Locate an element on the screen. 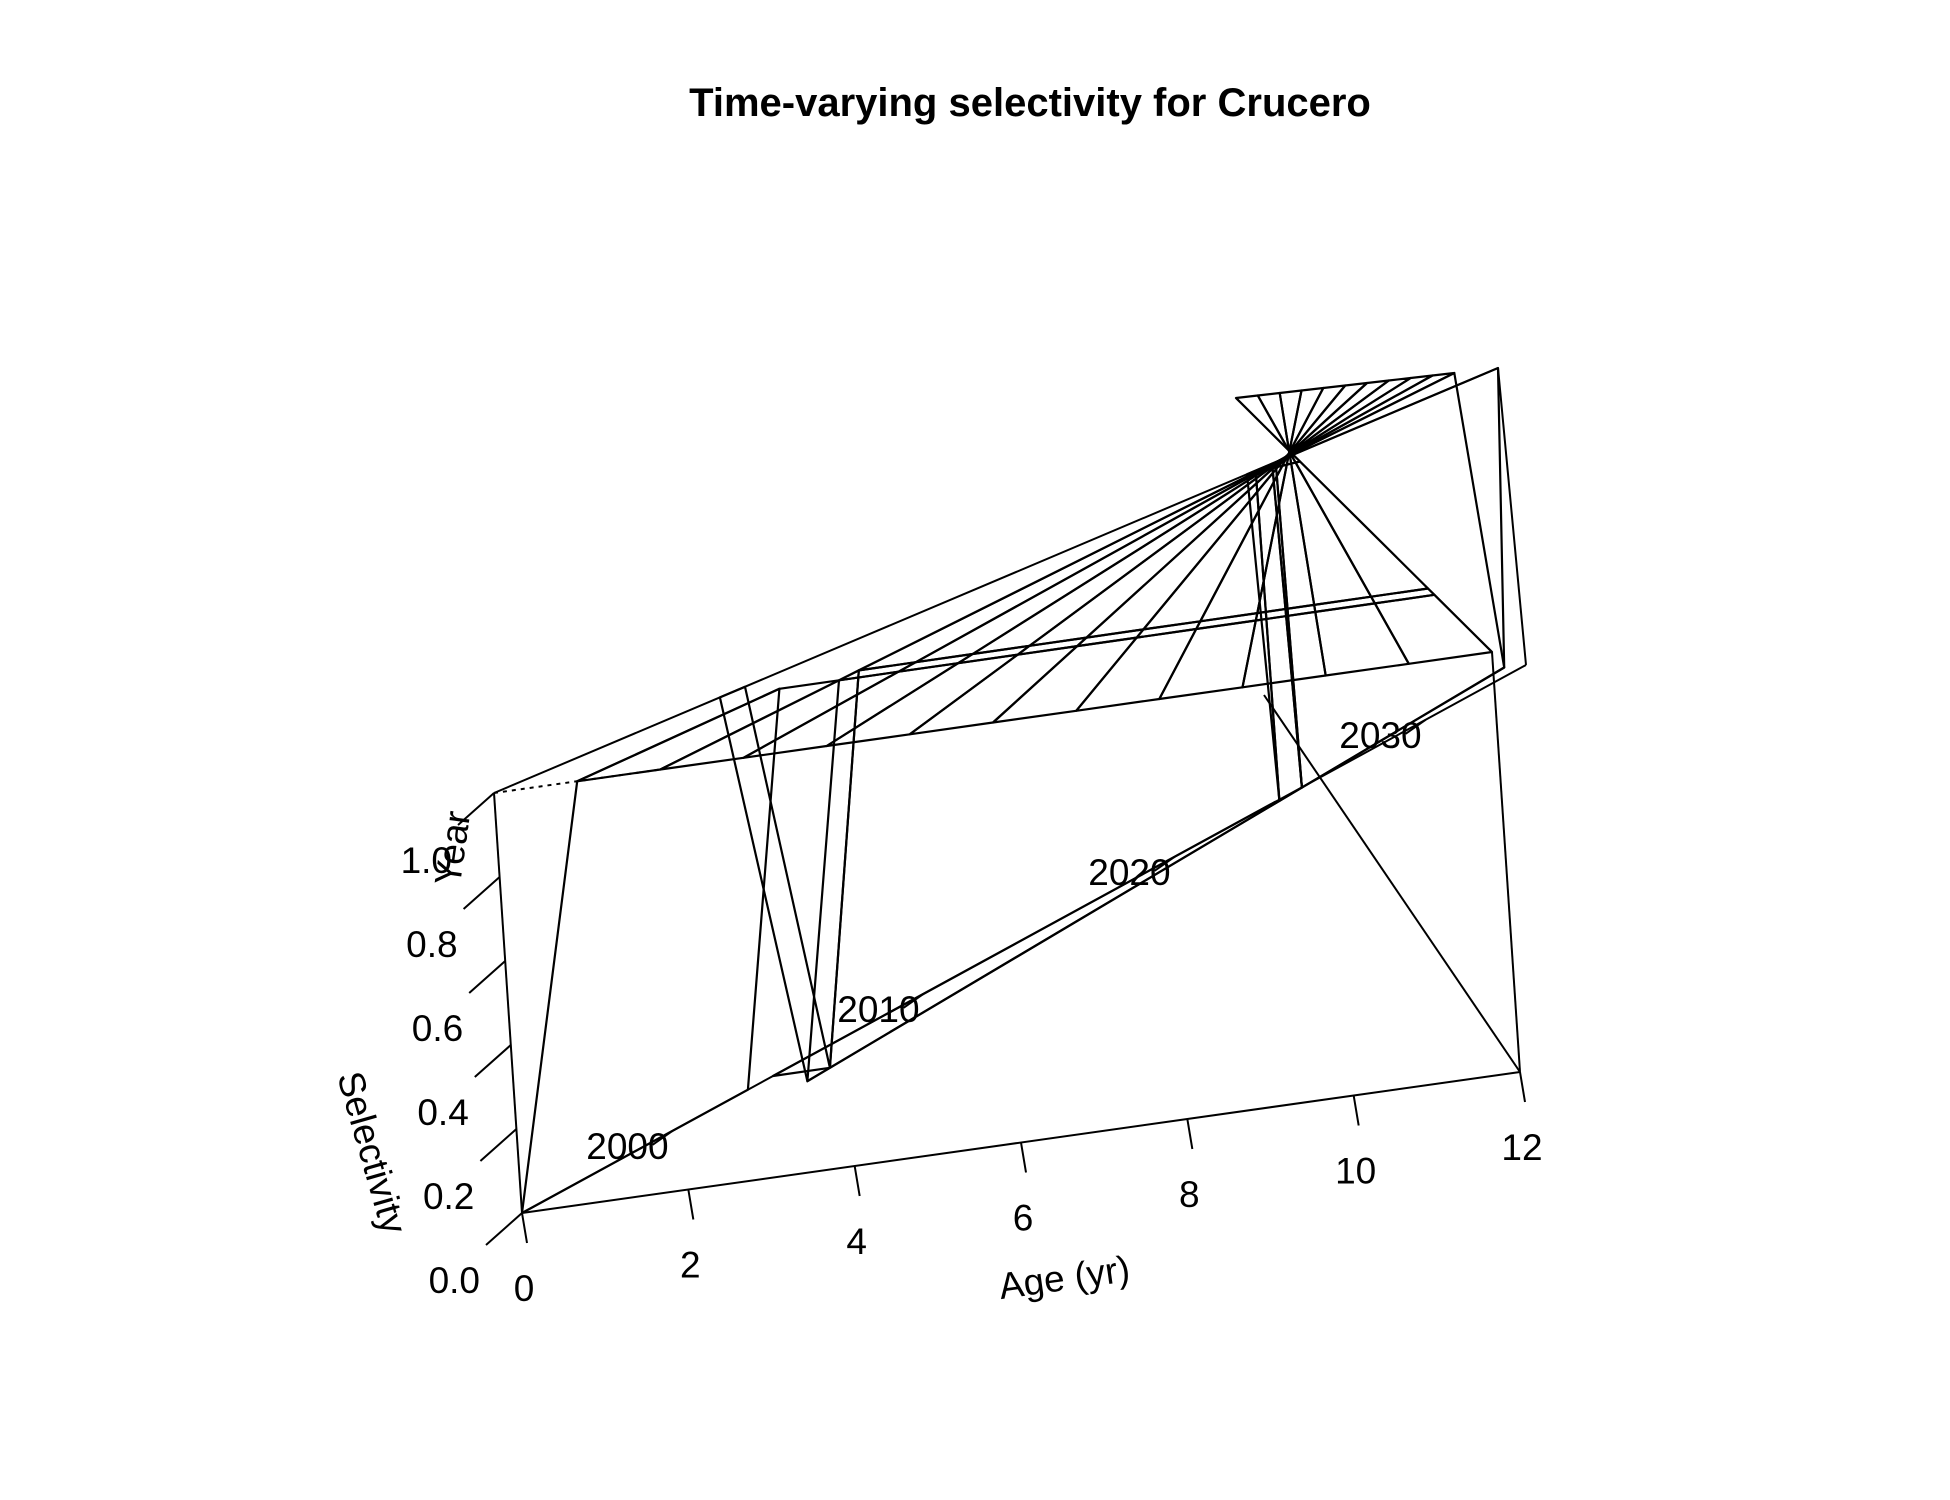 The height and width of the screenshot is (1500, 1950). x-tick-label: 8 is located at coordinates (1189, 1194).